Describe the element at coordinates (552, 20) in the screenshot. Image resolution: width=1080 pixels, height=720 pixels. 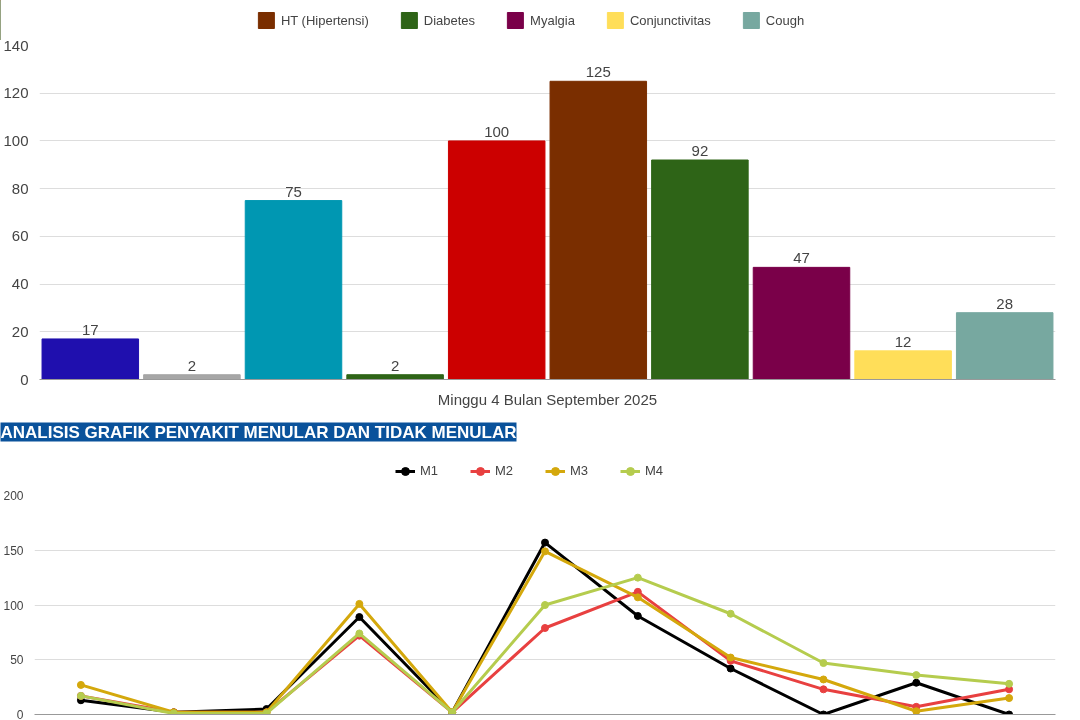
I see `legend-label: Myalgia` at that location.